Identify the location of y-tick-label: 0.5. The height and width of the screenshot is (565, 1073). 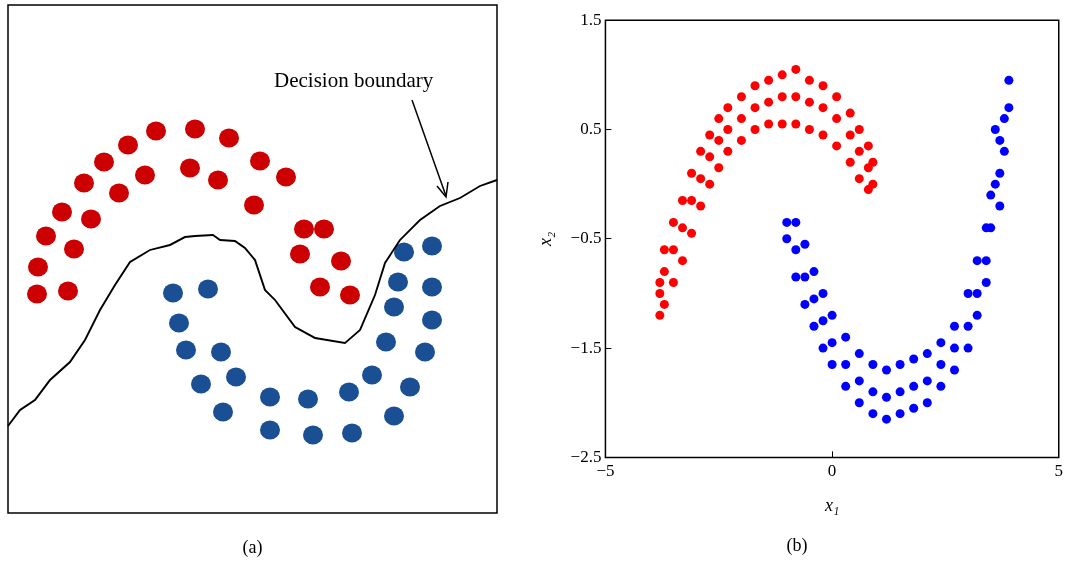
(591, 128).